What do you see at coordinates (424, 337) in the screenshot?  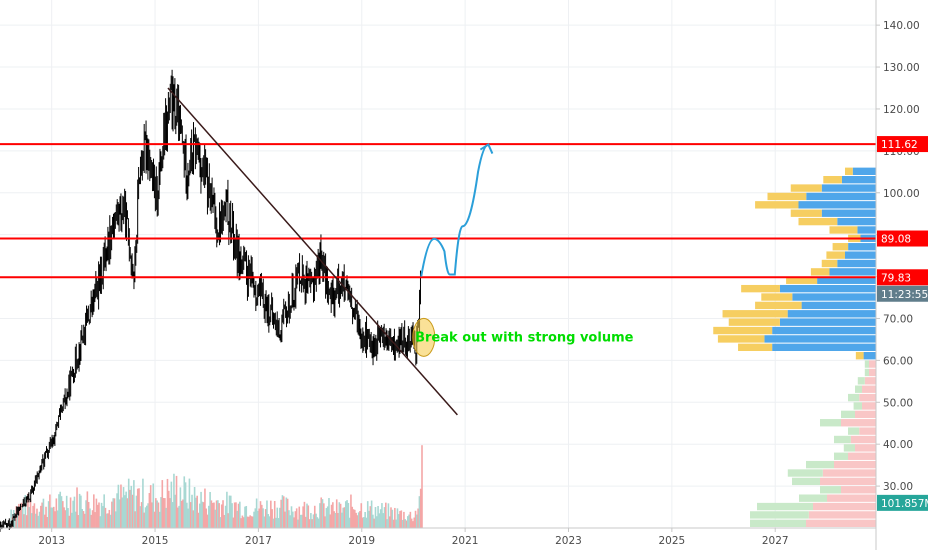 I see `breakout-marker` at bounding box center [424, 337].